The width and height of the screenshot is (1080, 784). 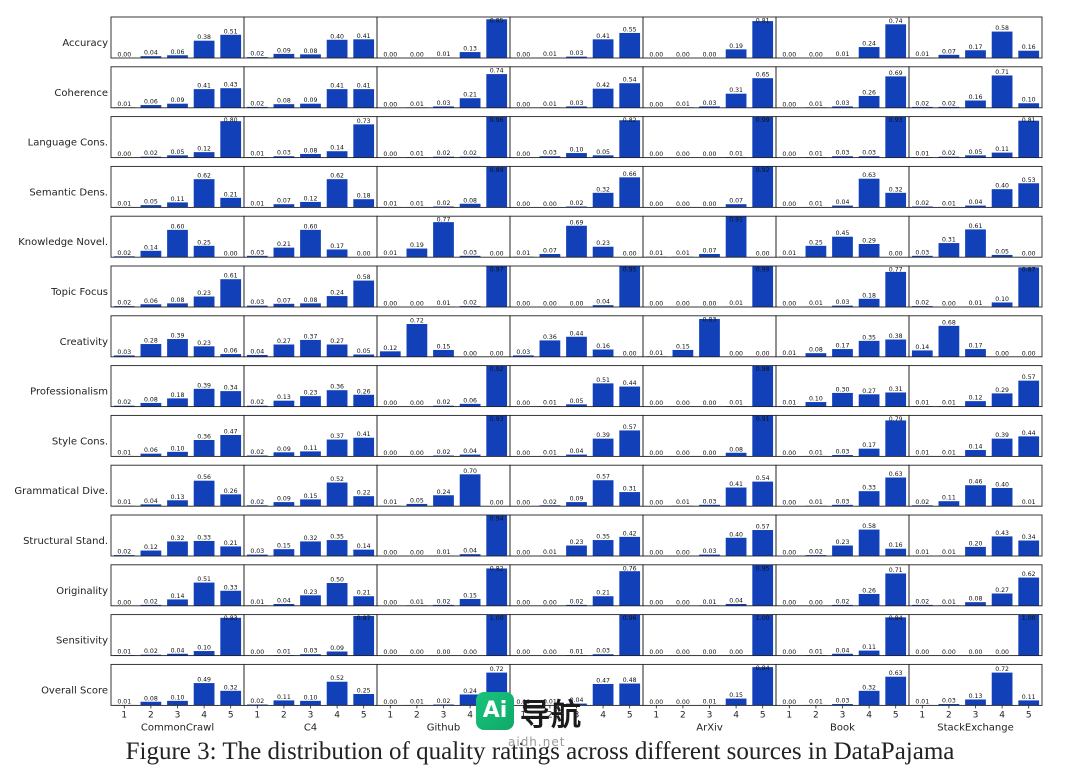 What do you see at coordinates (576, 504) in the screenshot?
I see `bar-r9-c3-s3` at bounding box center [576, 504].